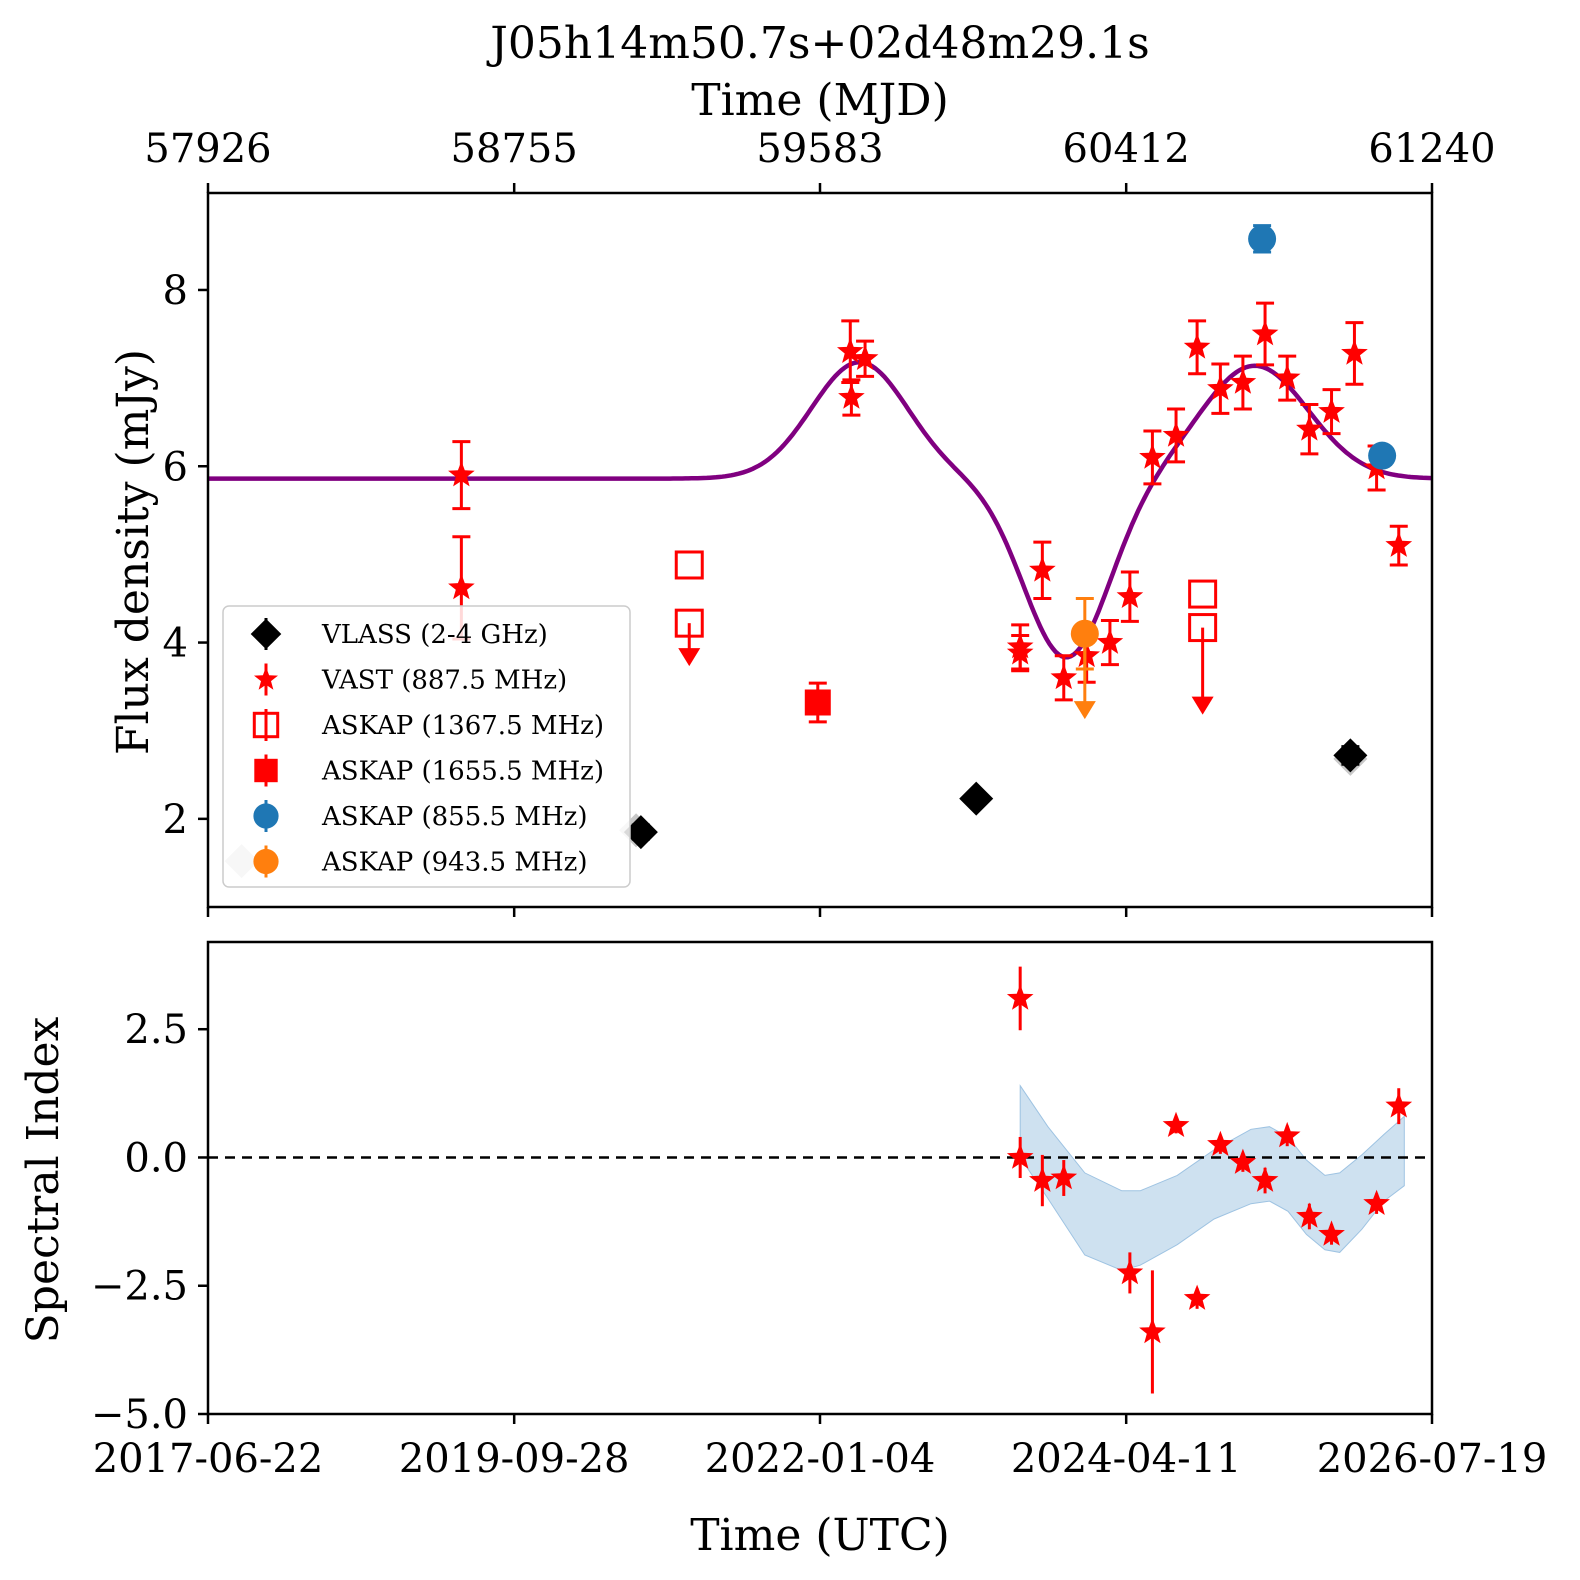 The width and height of the screenshot is (1580, 1580). What do you see at coordinates (514, 1459) in the screenshot?
I see `bottom-xtick-label-1: 2019-09-28` at bounding box center [514, 1459].